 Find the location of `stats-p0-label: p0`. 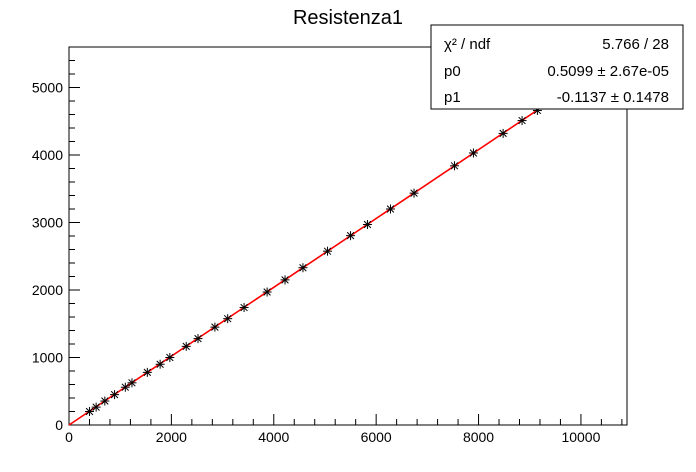

stats-p0-label: p0 is located at coordinates (452, 71).